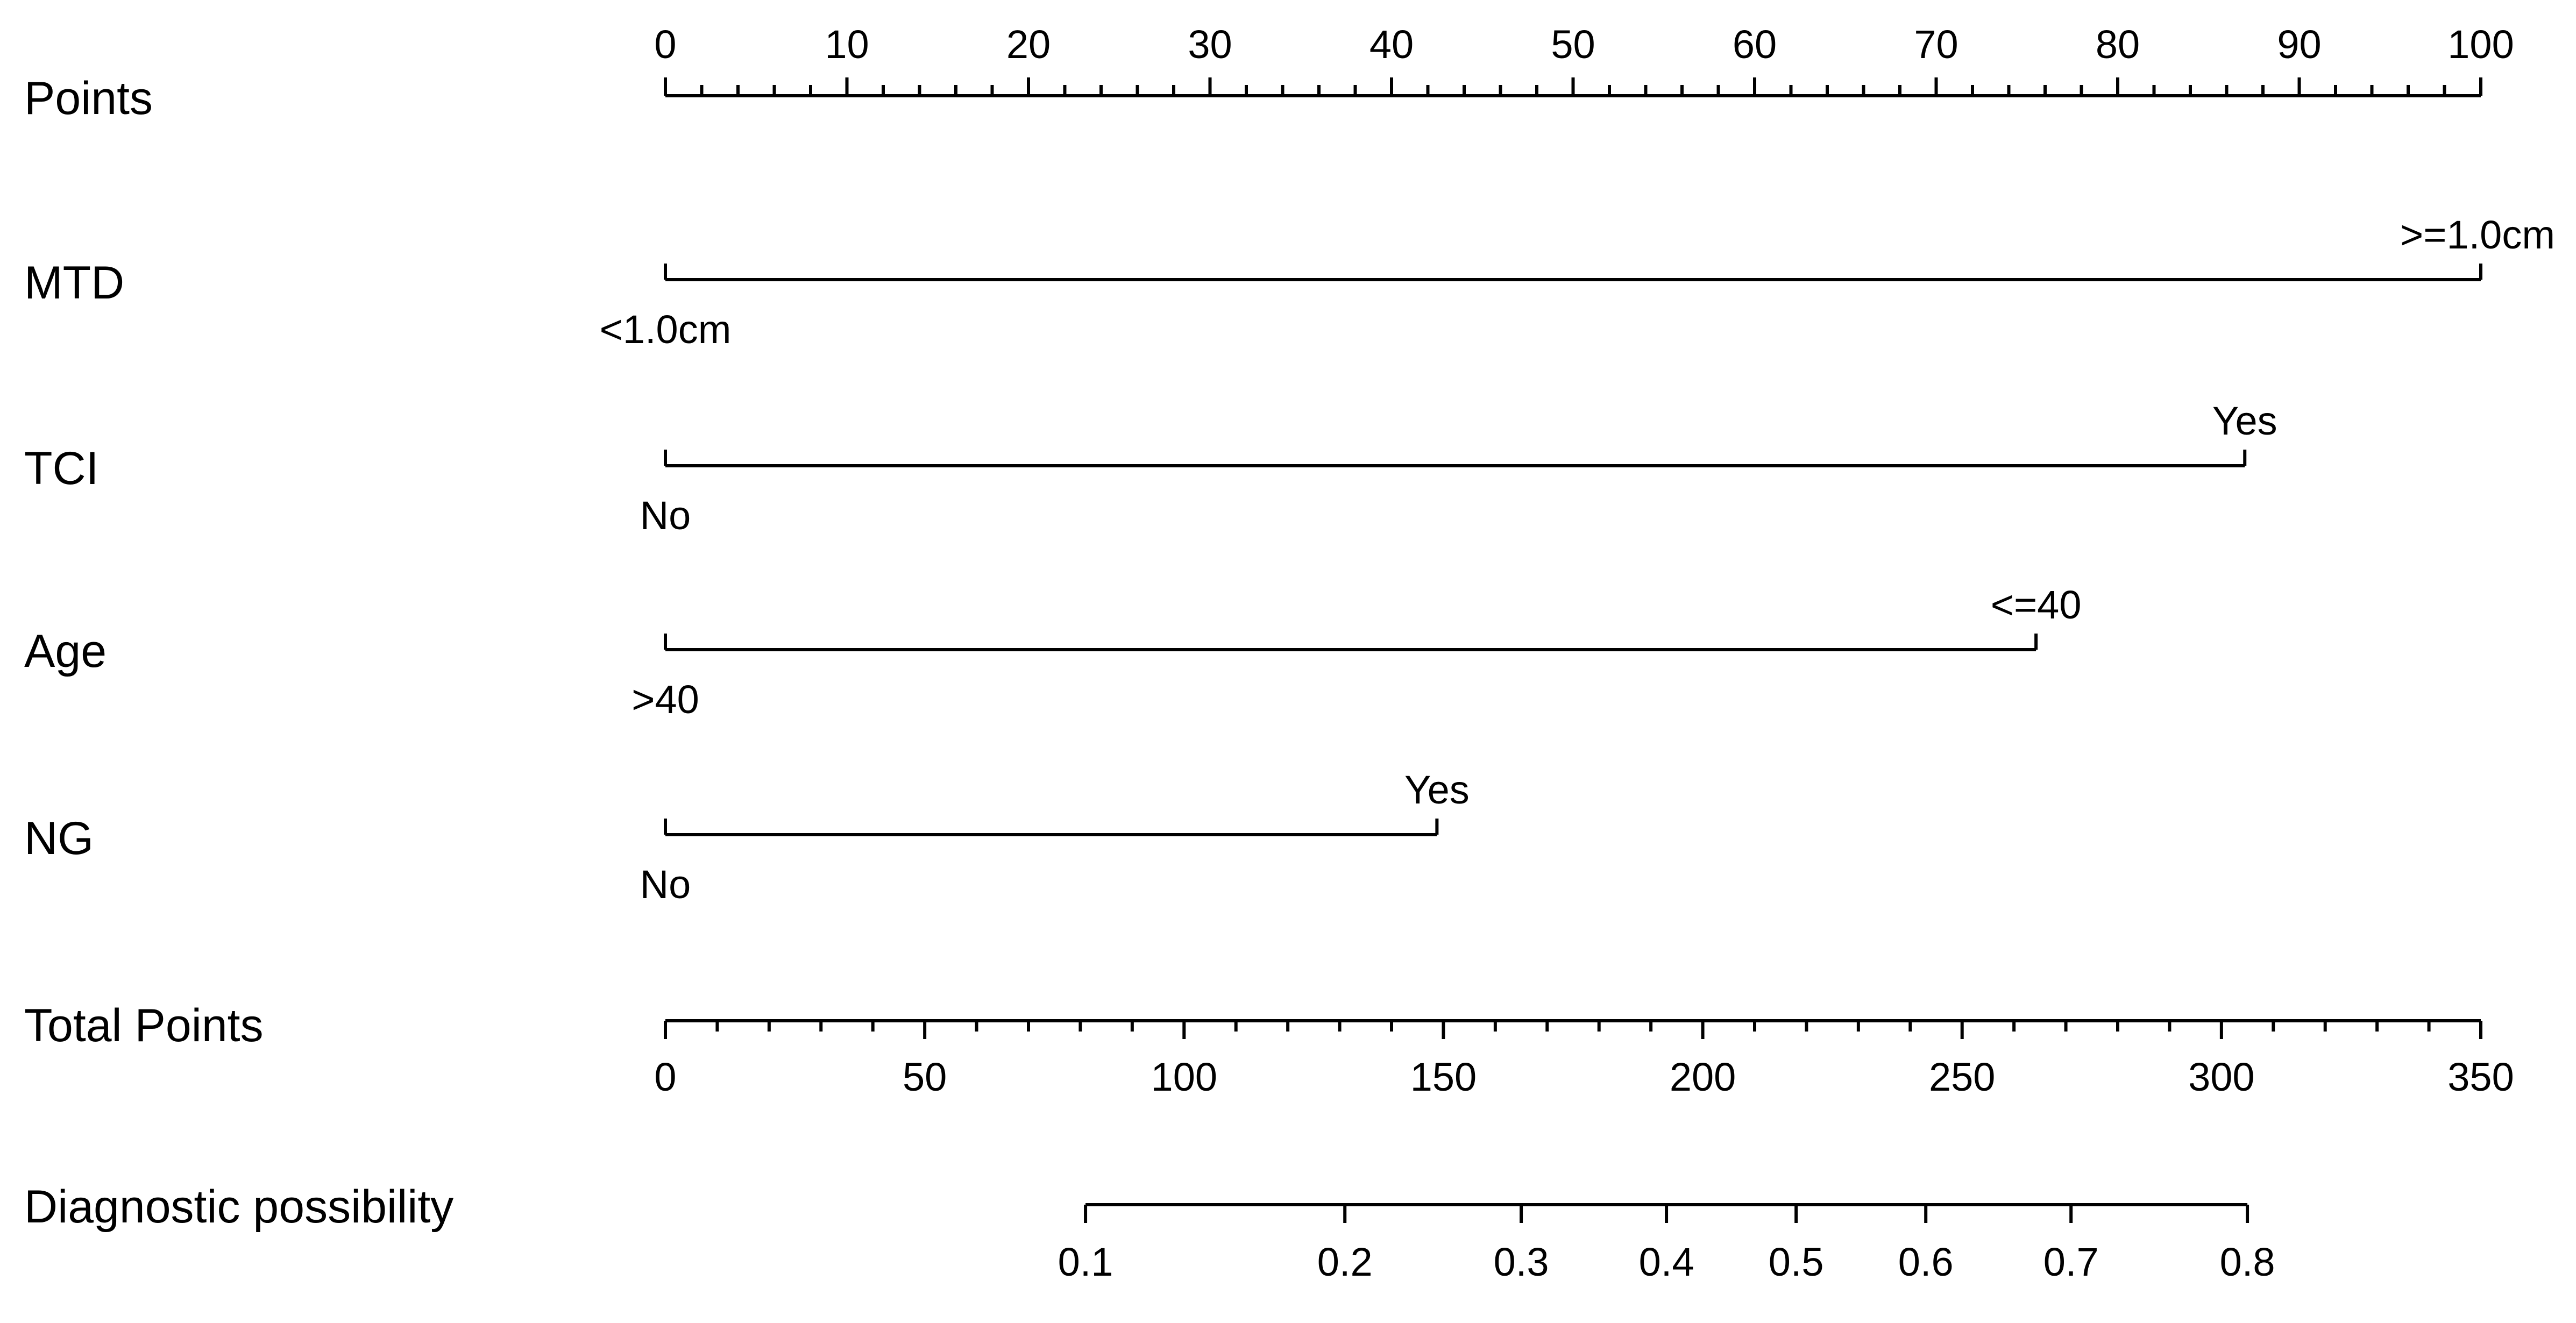 The height and width of the screenshot is (1323, 2576). What do you see at coordinates (2480, 1077) in the screenshot?
I see `total-points-tick-label: 350` at bounding box center [2480, 1077].